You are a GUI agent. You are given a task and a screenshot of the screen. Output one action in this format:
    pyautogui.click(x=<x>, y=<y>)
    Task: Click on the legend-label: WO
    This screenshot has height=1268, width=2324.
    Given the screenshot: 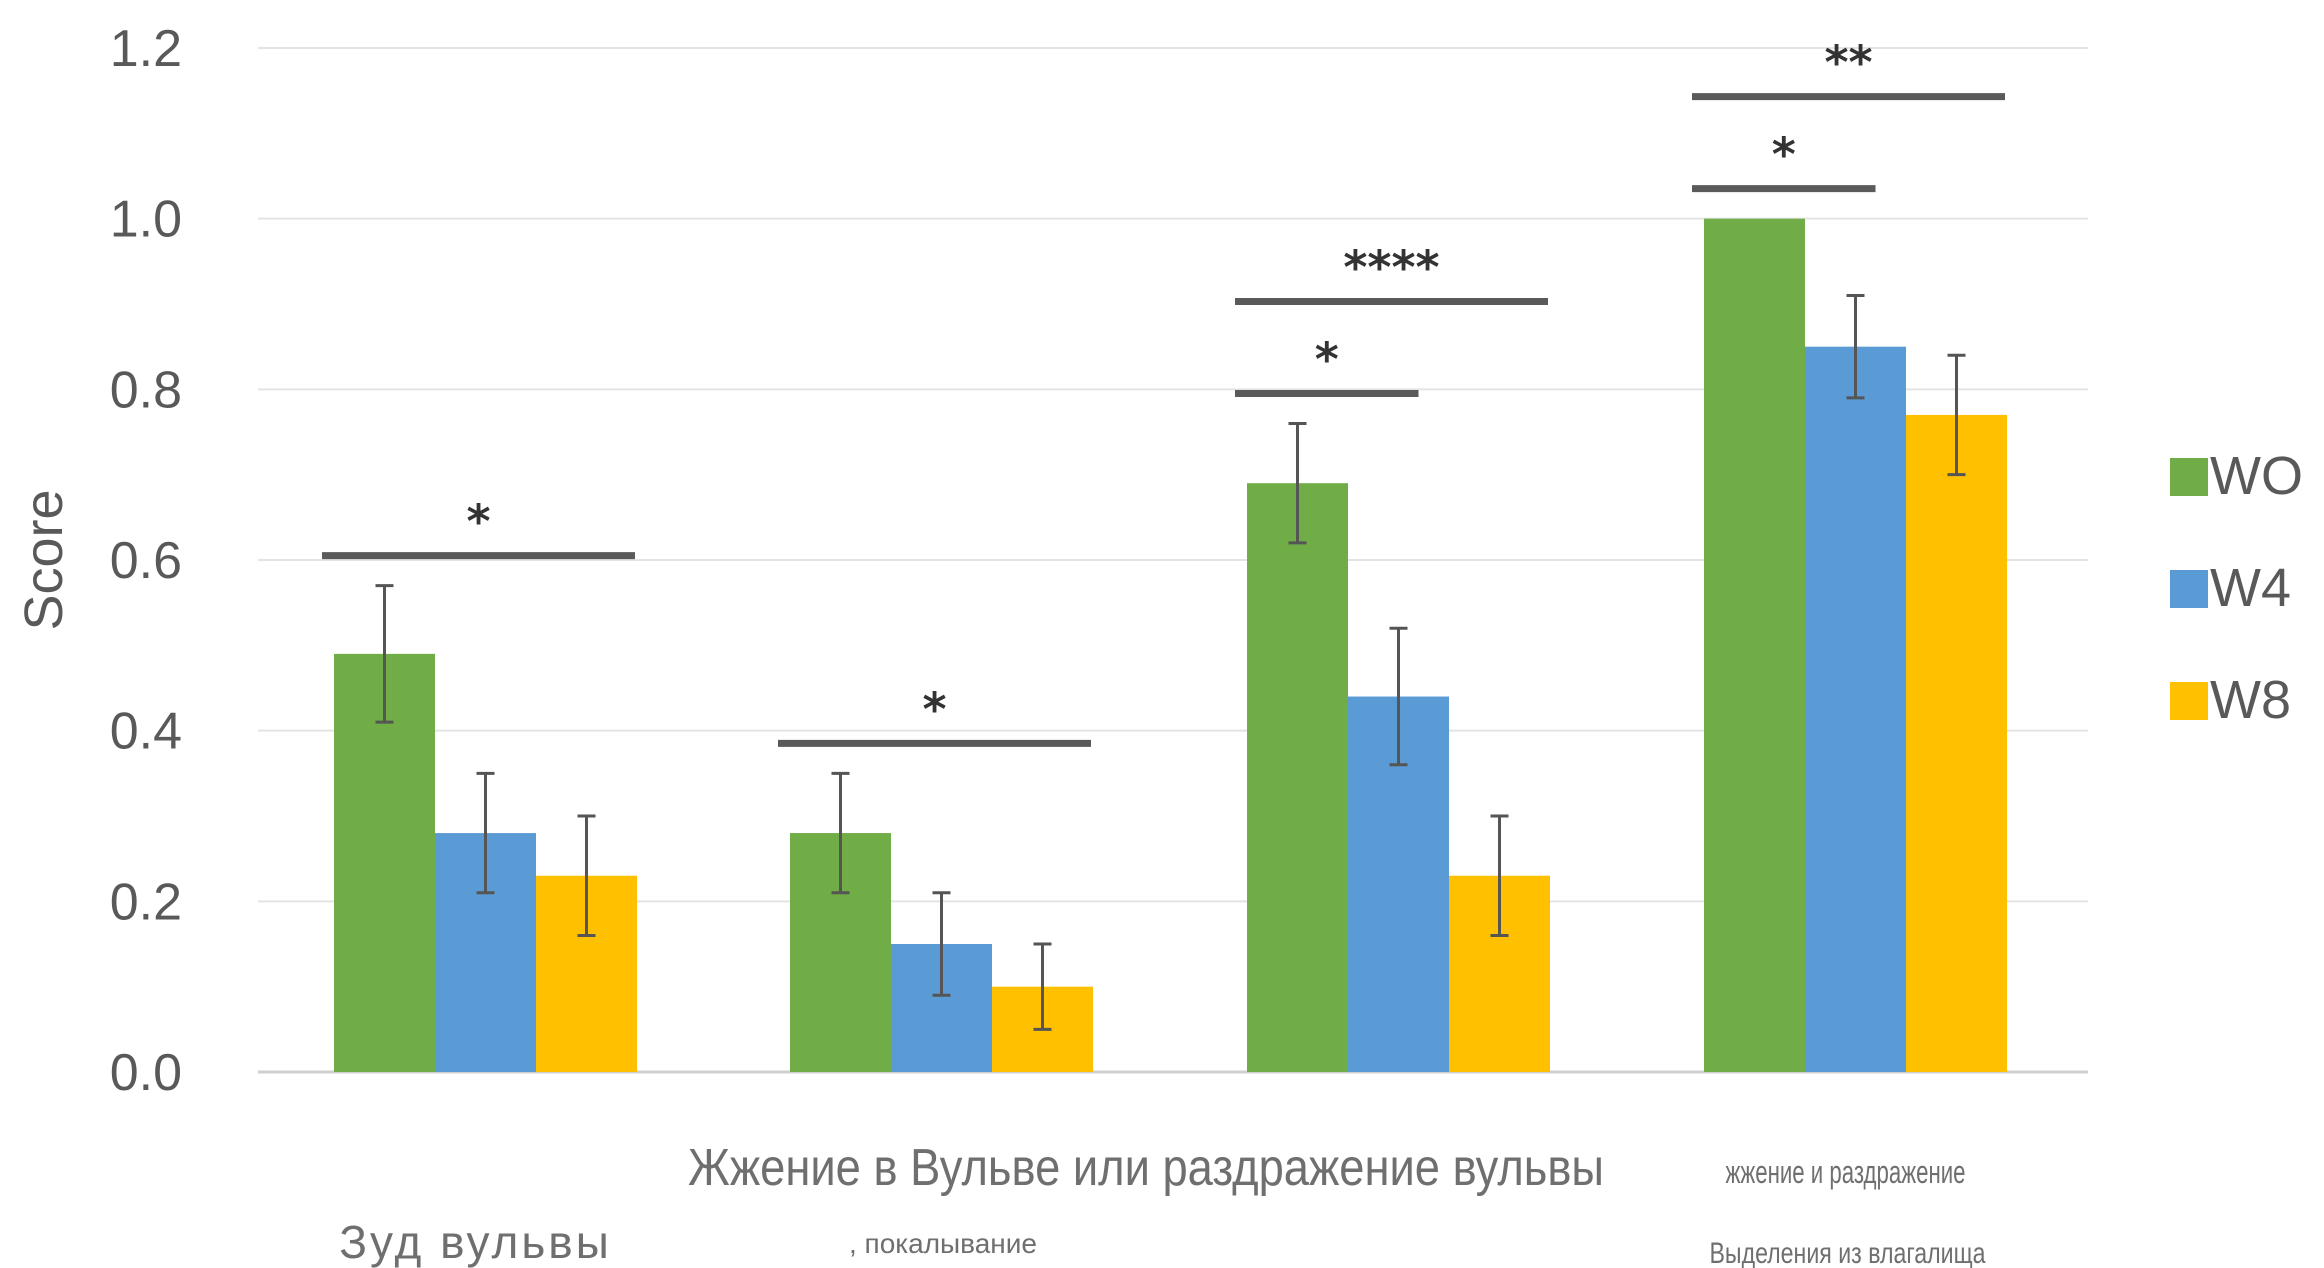 What is the action you would take?
    pyautogui.click(x=2256, y=476)
    